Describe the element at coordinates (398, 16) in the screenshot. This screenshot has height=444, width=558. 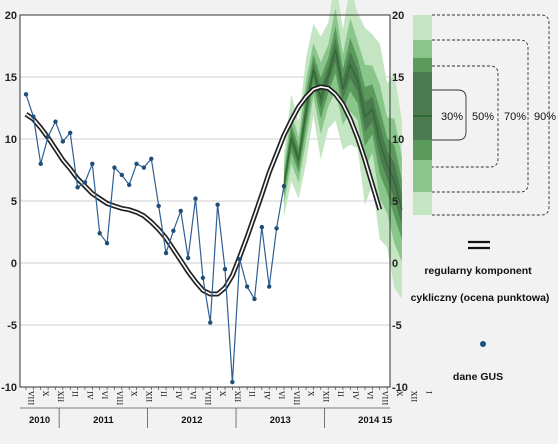
I see `y-tick-right-20: 20` at that location.